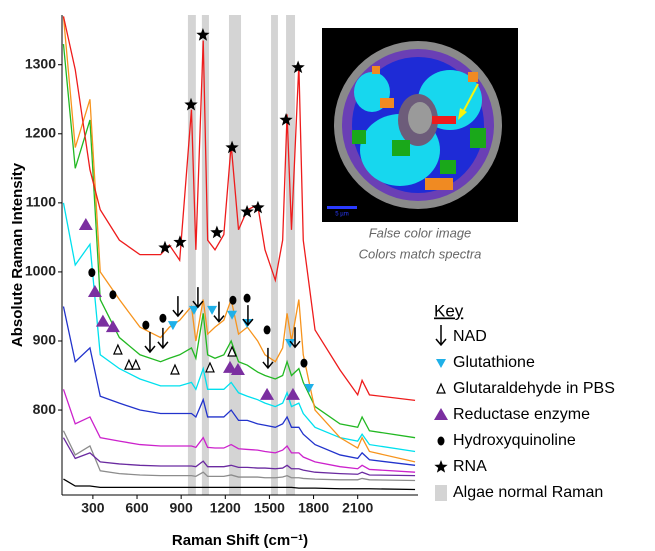 This screenshot has height=551, width=655. What do you see at coordinates (240, 540) in the screenshot?
I see `x-axis-label: Raman Shift (cm⁻¹)` at bounding box center [240, 540].